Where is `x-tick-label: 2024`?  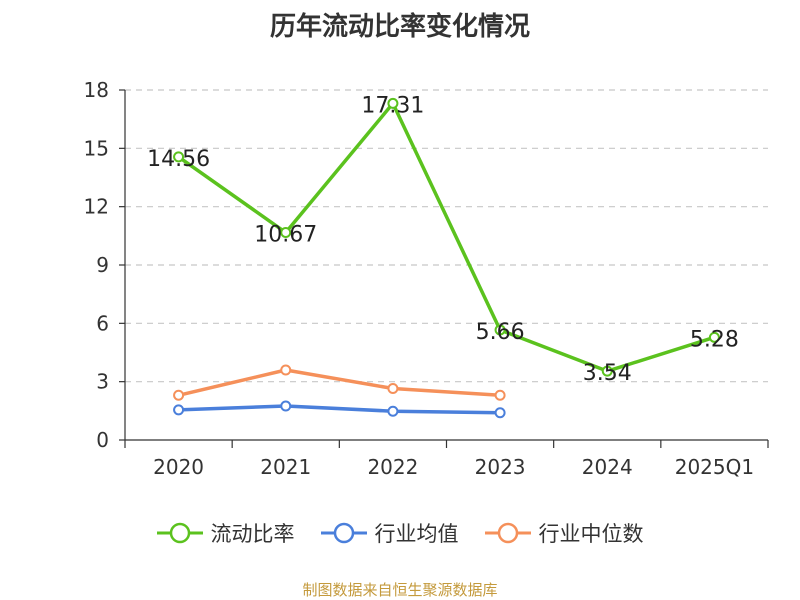 x-tick-label: 2024 is located at coordinates (607, 467).